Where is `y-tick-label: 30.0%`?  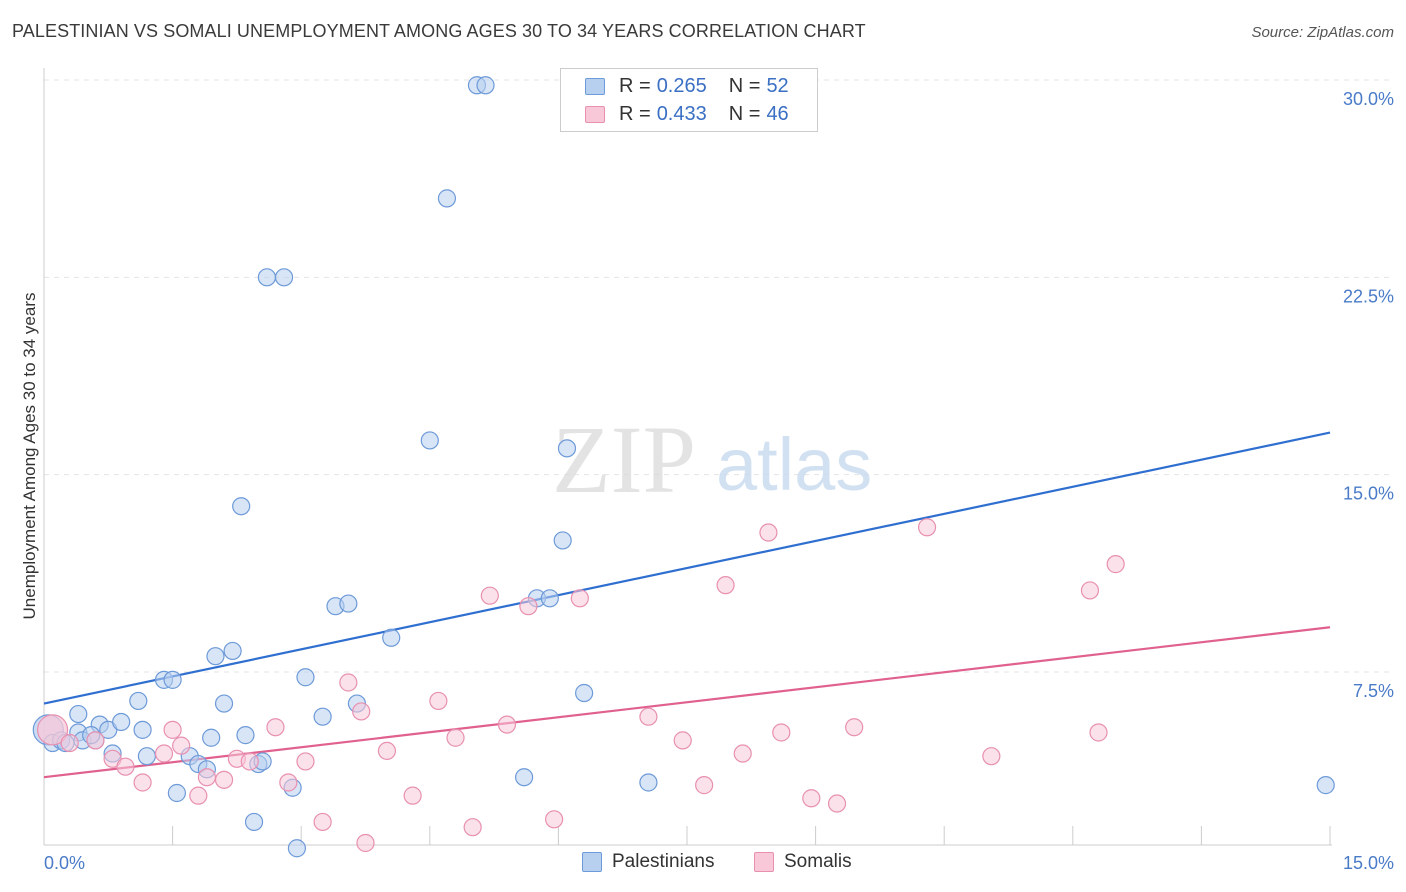
y-tick-label: 30.0% is located at coordinates (1368, 99).